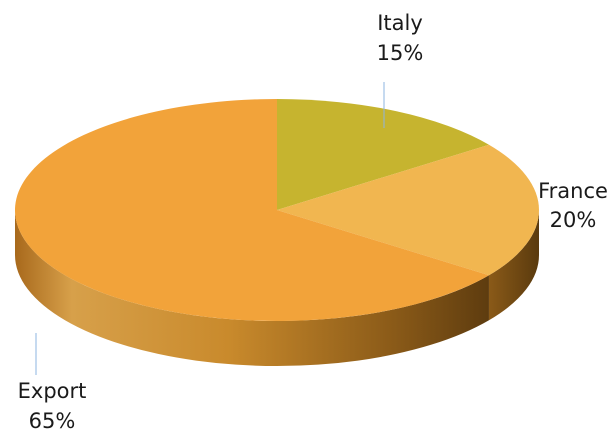 The width and height of the screenshot is (612, 436). What do you see at coordinates (383, 154) in the screenshot?
I see `pie-slice-italy` at bounding box center [383, 154].